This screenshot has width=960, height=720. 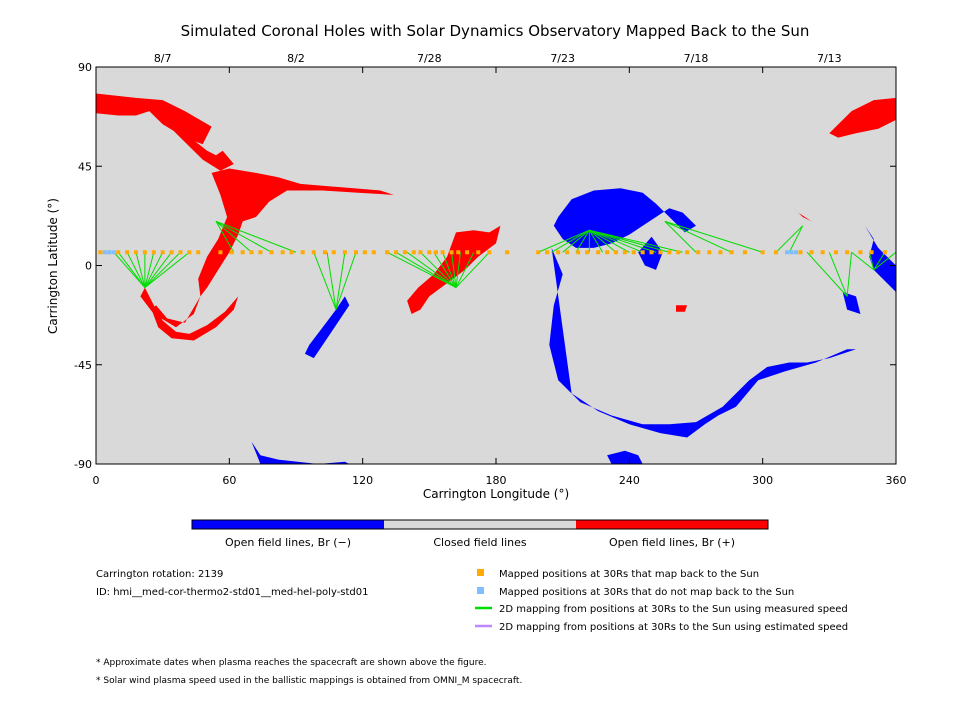 What do you see at coordinates (163, 58) in the screenshot?
I see `top-date-label: 8/7` at bounding box center [163, 58].